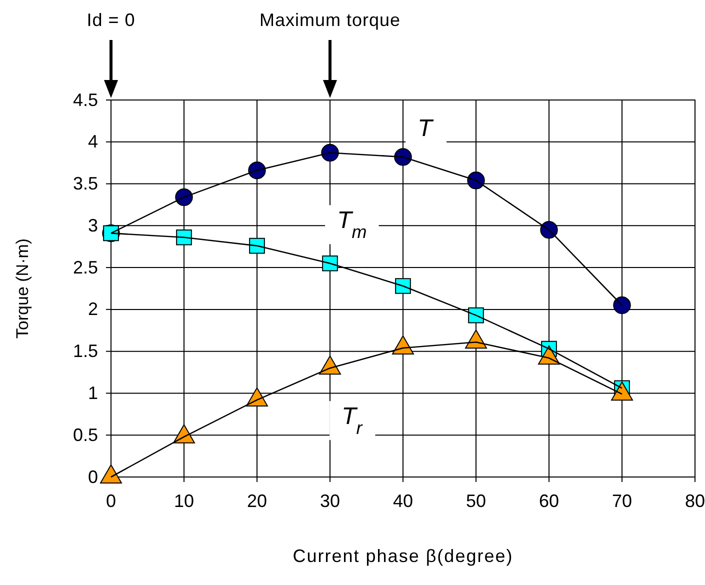 This screenshot has width=705, height=585. I want to click on x-tick-label: 20, so click(257, 500).